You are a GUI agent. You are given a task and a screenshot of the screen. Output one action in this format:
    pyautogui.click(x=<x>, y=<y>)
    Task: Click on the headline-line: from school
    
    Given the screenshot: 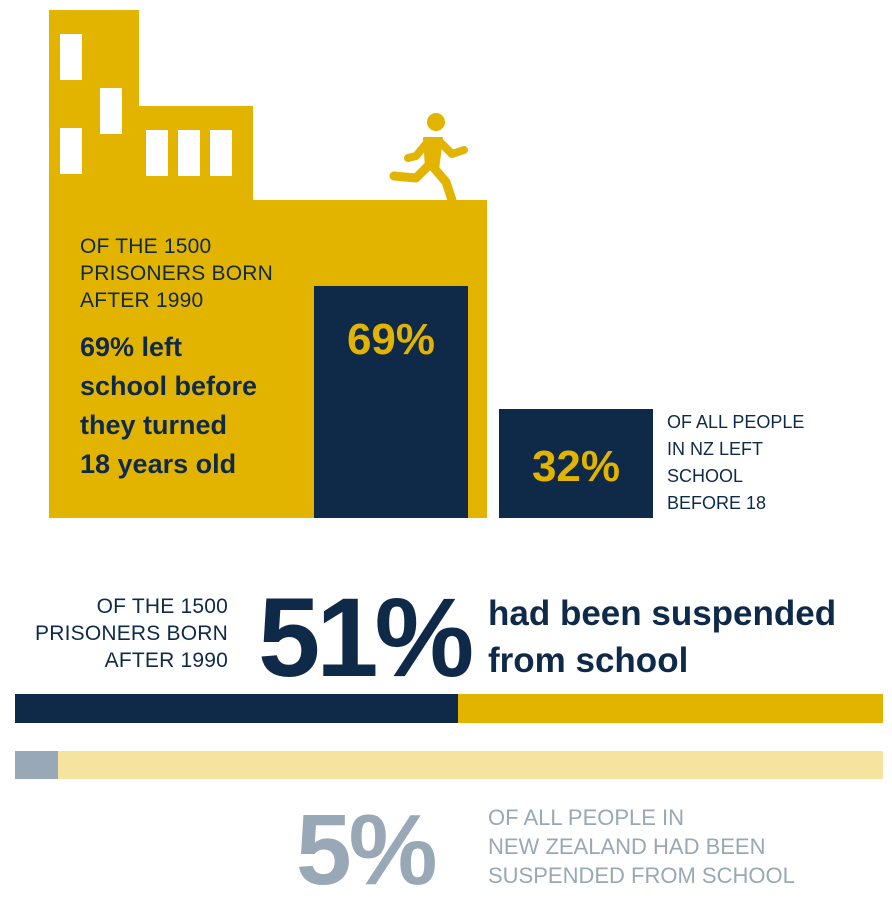 What is the action you would take?
    pyautogui.click(x=588, y=660)
    